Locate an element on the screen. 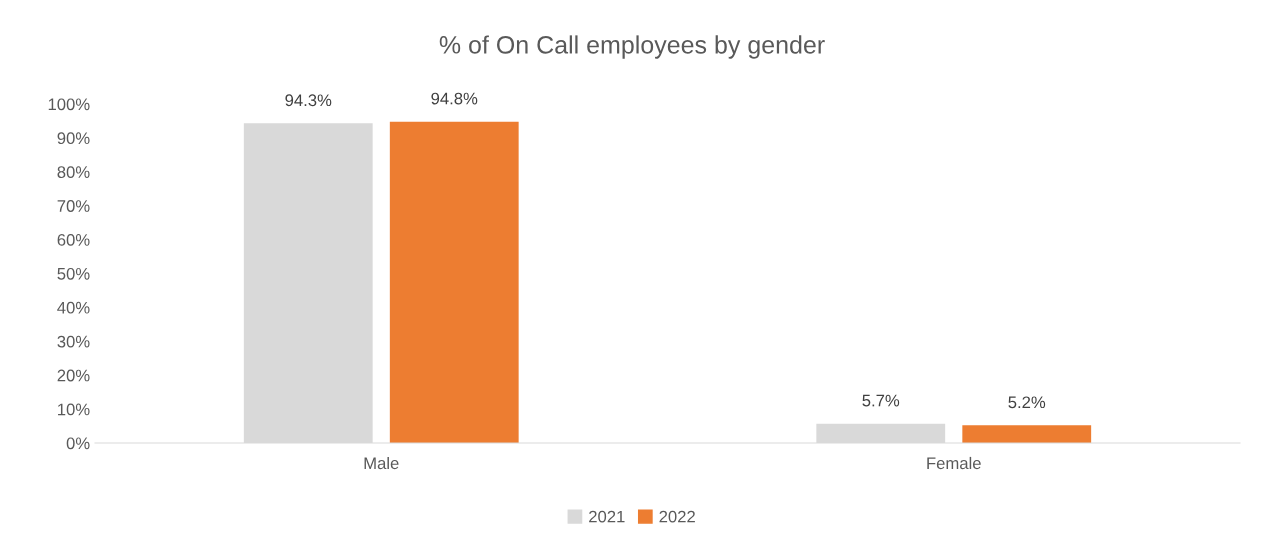  legend-label: 2021 is located at coordinates (607, 516).